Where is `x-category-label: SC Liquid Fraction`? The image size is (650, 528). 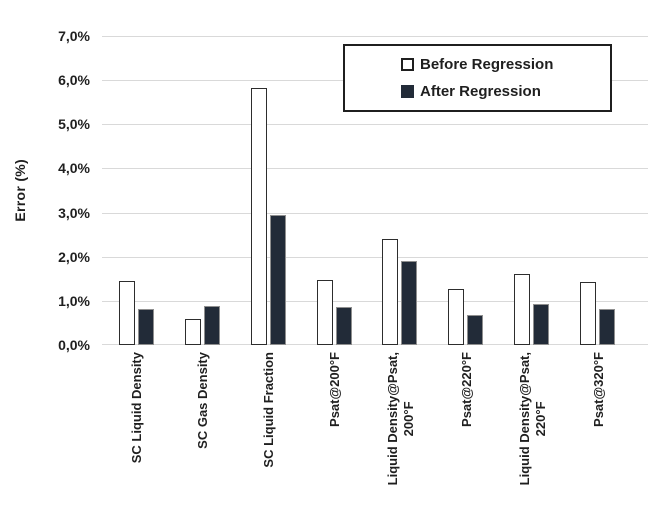
x-category-label: SC Liquid Fraction is located at coordinates (268, 410).